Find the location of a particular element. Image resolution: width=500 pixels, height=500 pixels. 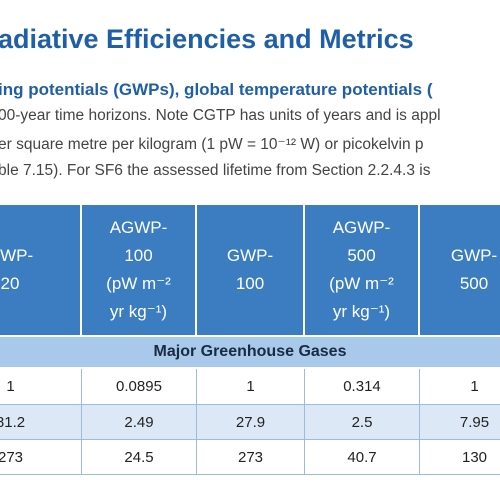

data-cell: 2.5 is located at coordinates (362, 422).